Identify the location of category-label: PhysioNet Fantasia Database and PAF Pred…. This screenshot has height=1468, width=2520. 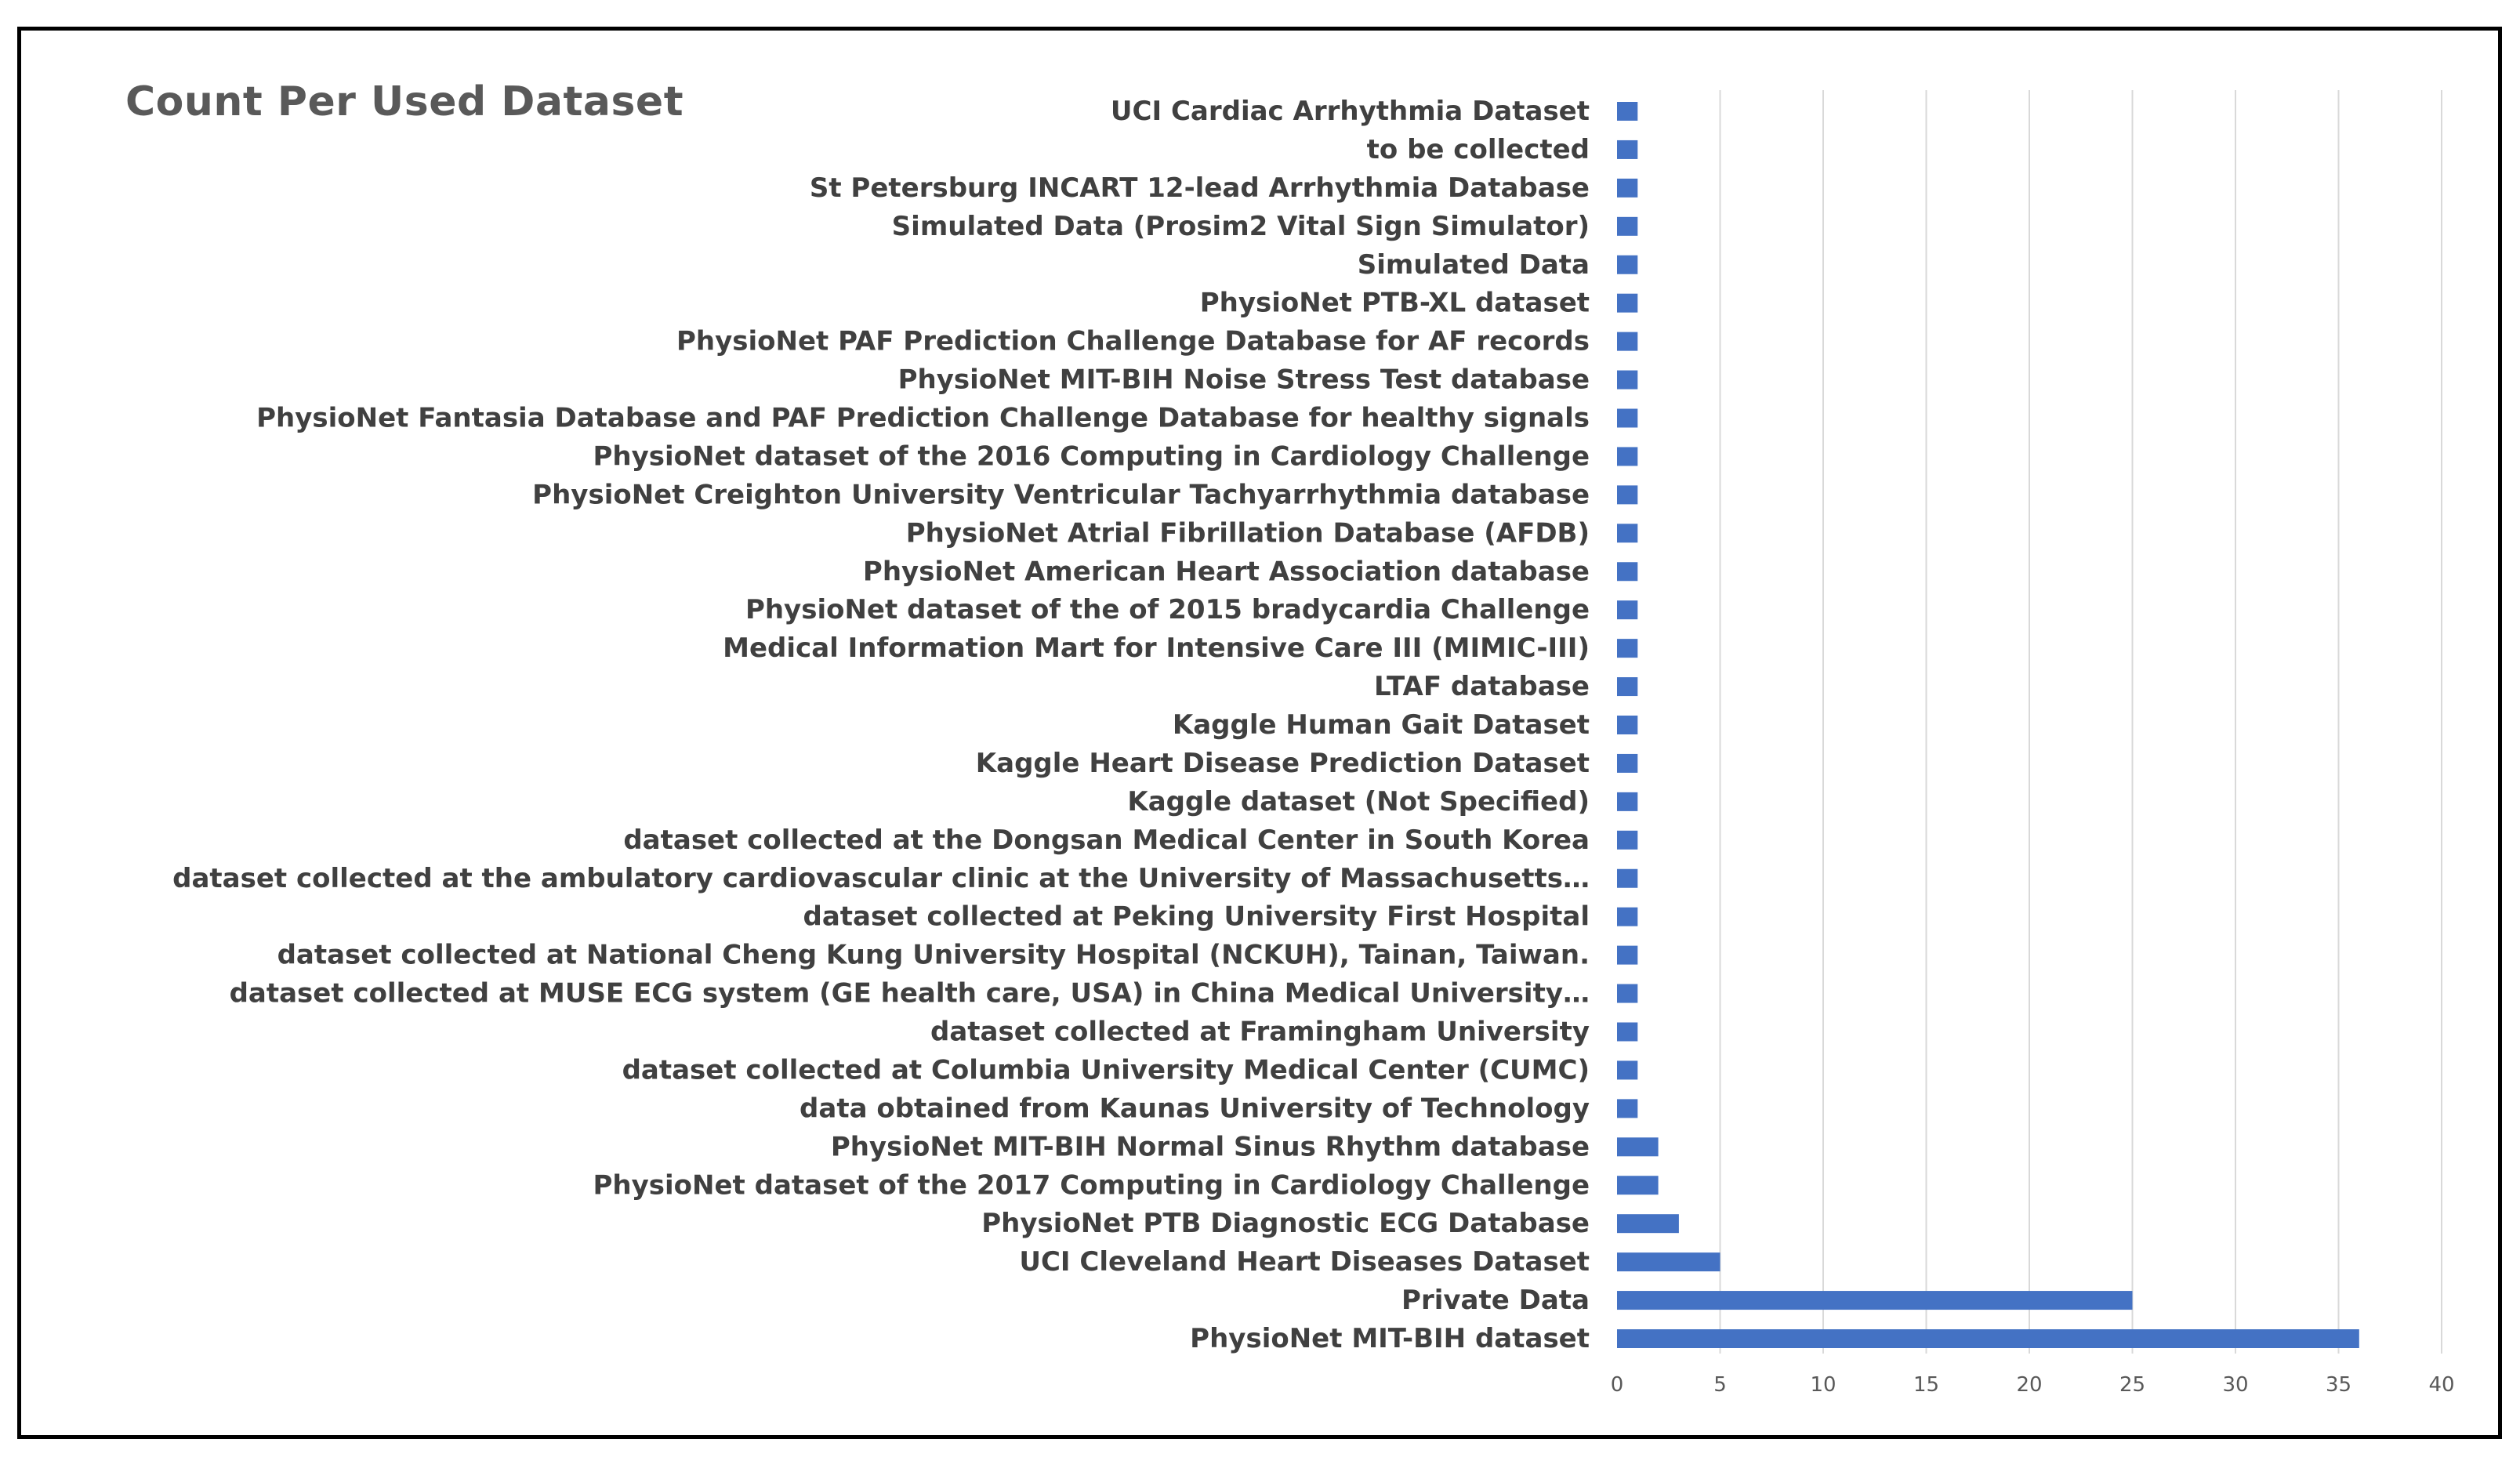
(923, 418).